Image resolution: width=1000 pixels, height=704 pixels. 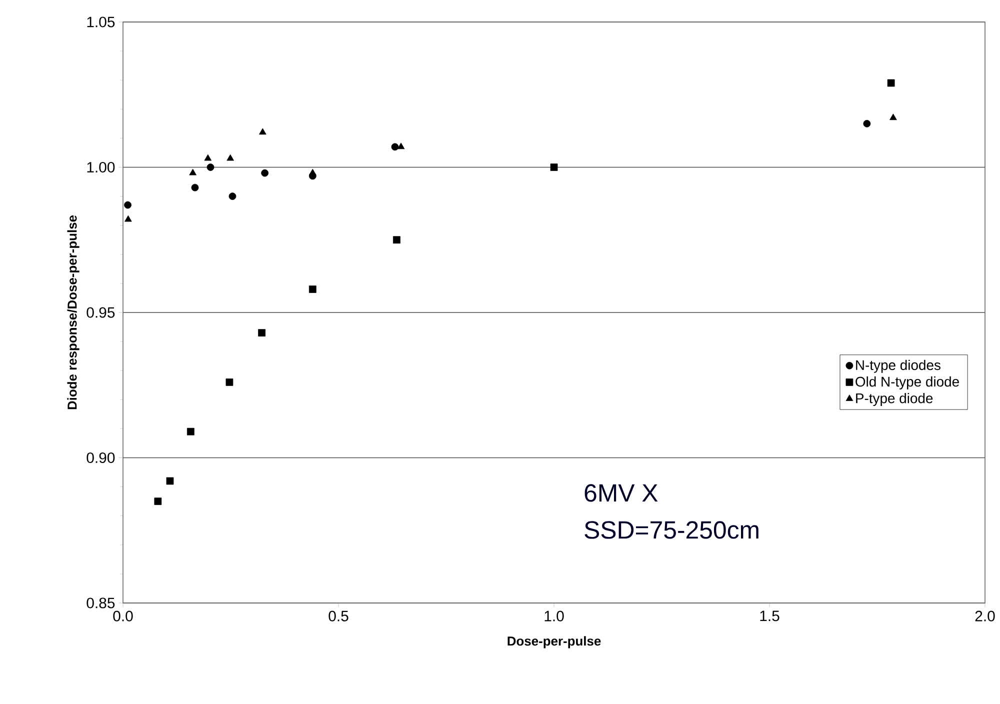 What do you see at coordinates (985, 616) in the screenshot?
I see `x-tick-label: 2.0` at bounding box center [985, 616].